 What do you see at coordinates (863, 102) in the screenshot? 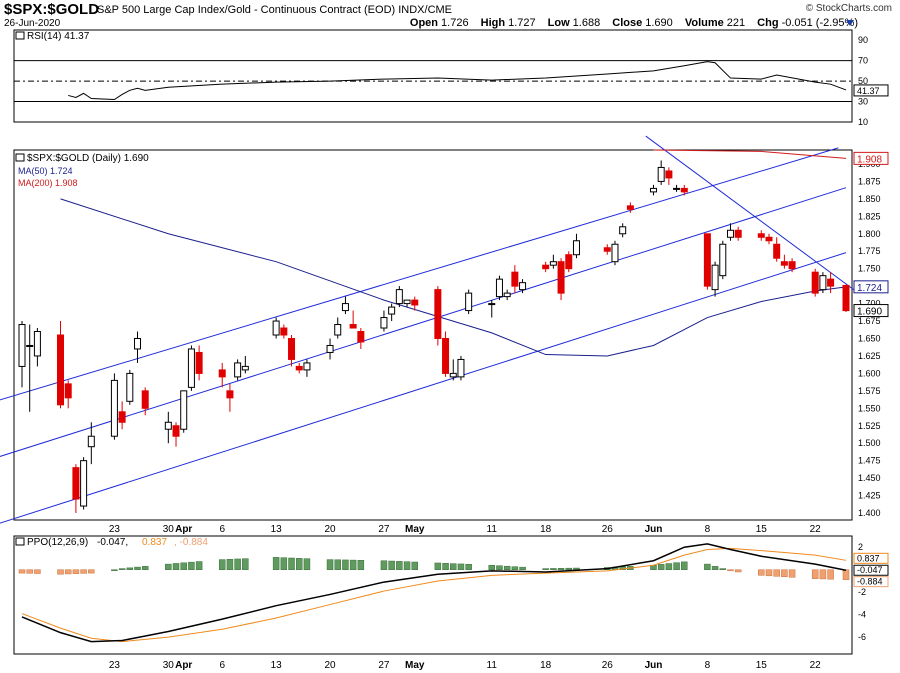
I see `rsi-tick-label: 30` at bounding box center [863, 102].